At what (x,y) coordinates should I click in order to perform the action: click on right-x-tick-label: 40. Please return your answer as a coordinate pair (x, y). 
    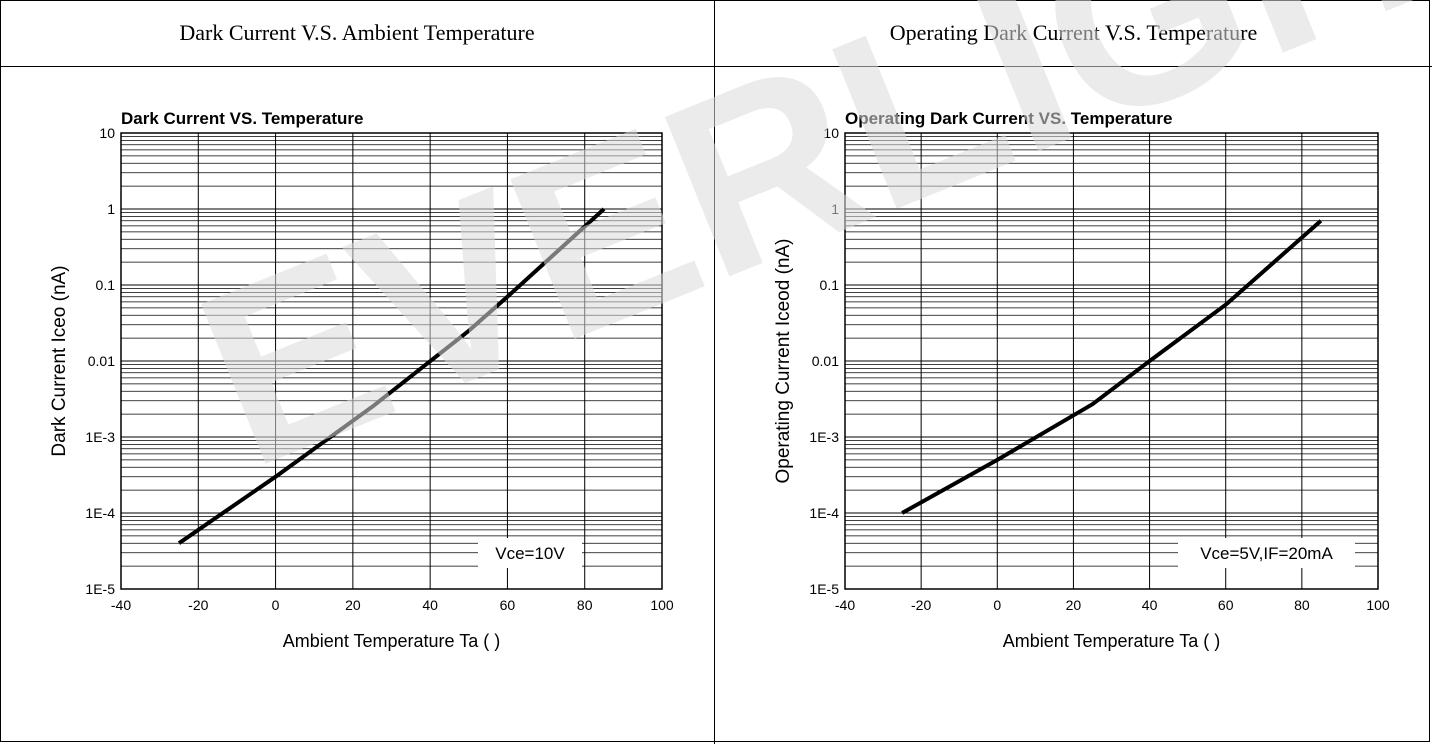
    Looking at the image, I should click on (1150, 605).